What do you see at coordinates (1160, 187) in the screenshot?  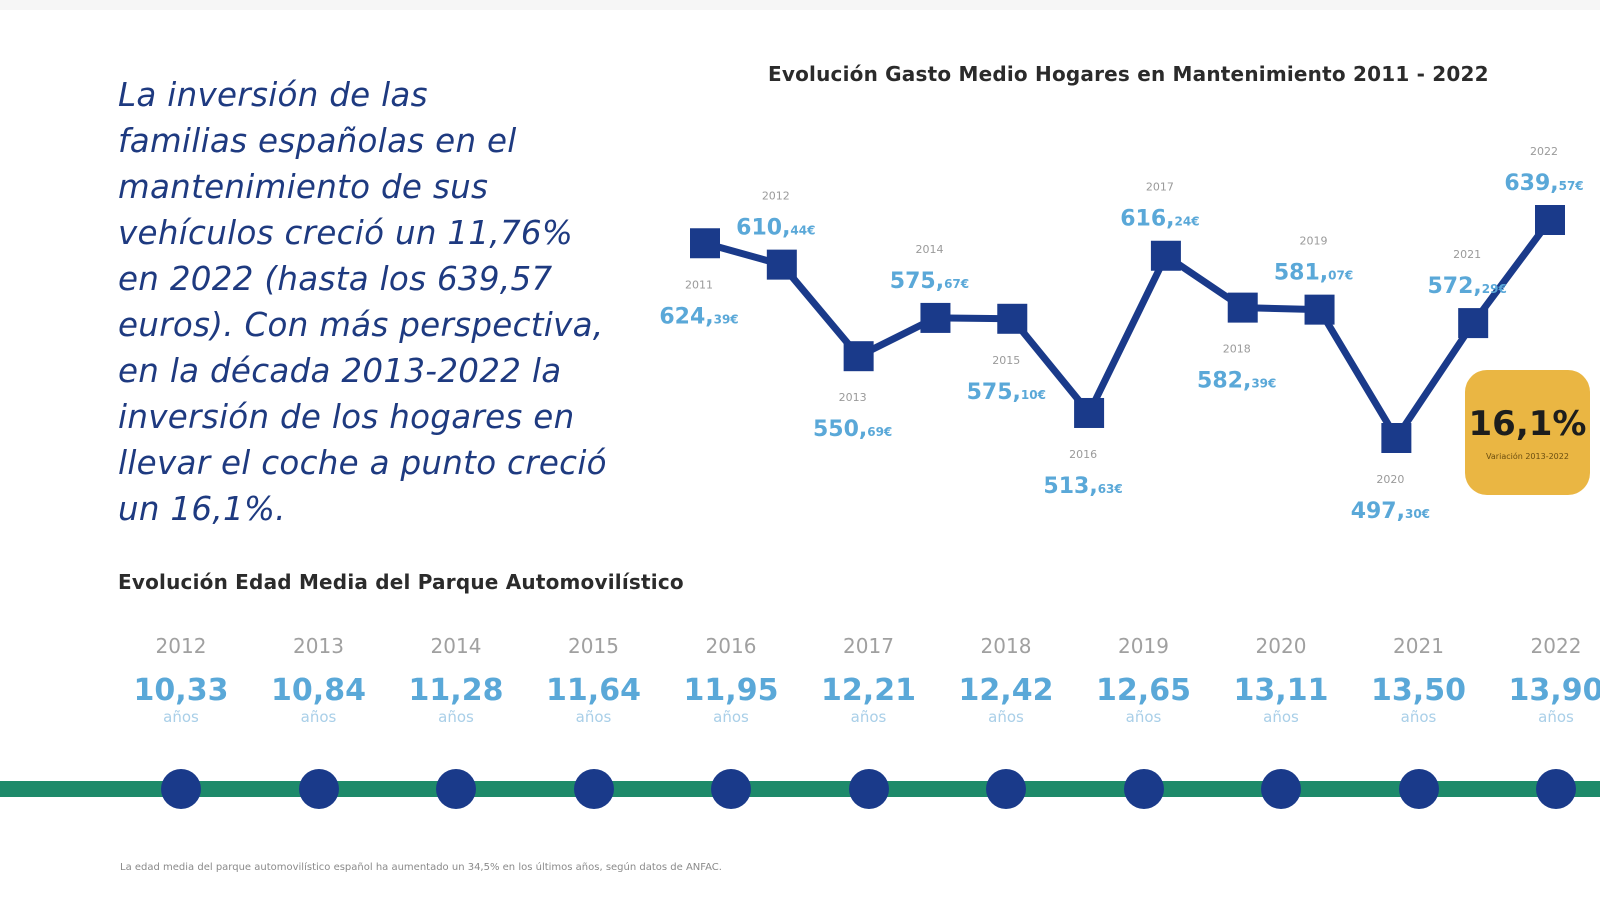 I see `gasto-year-label: 2017` at bounding box center [1160, 187].